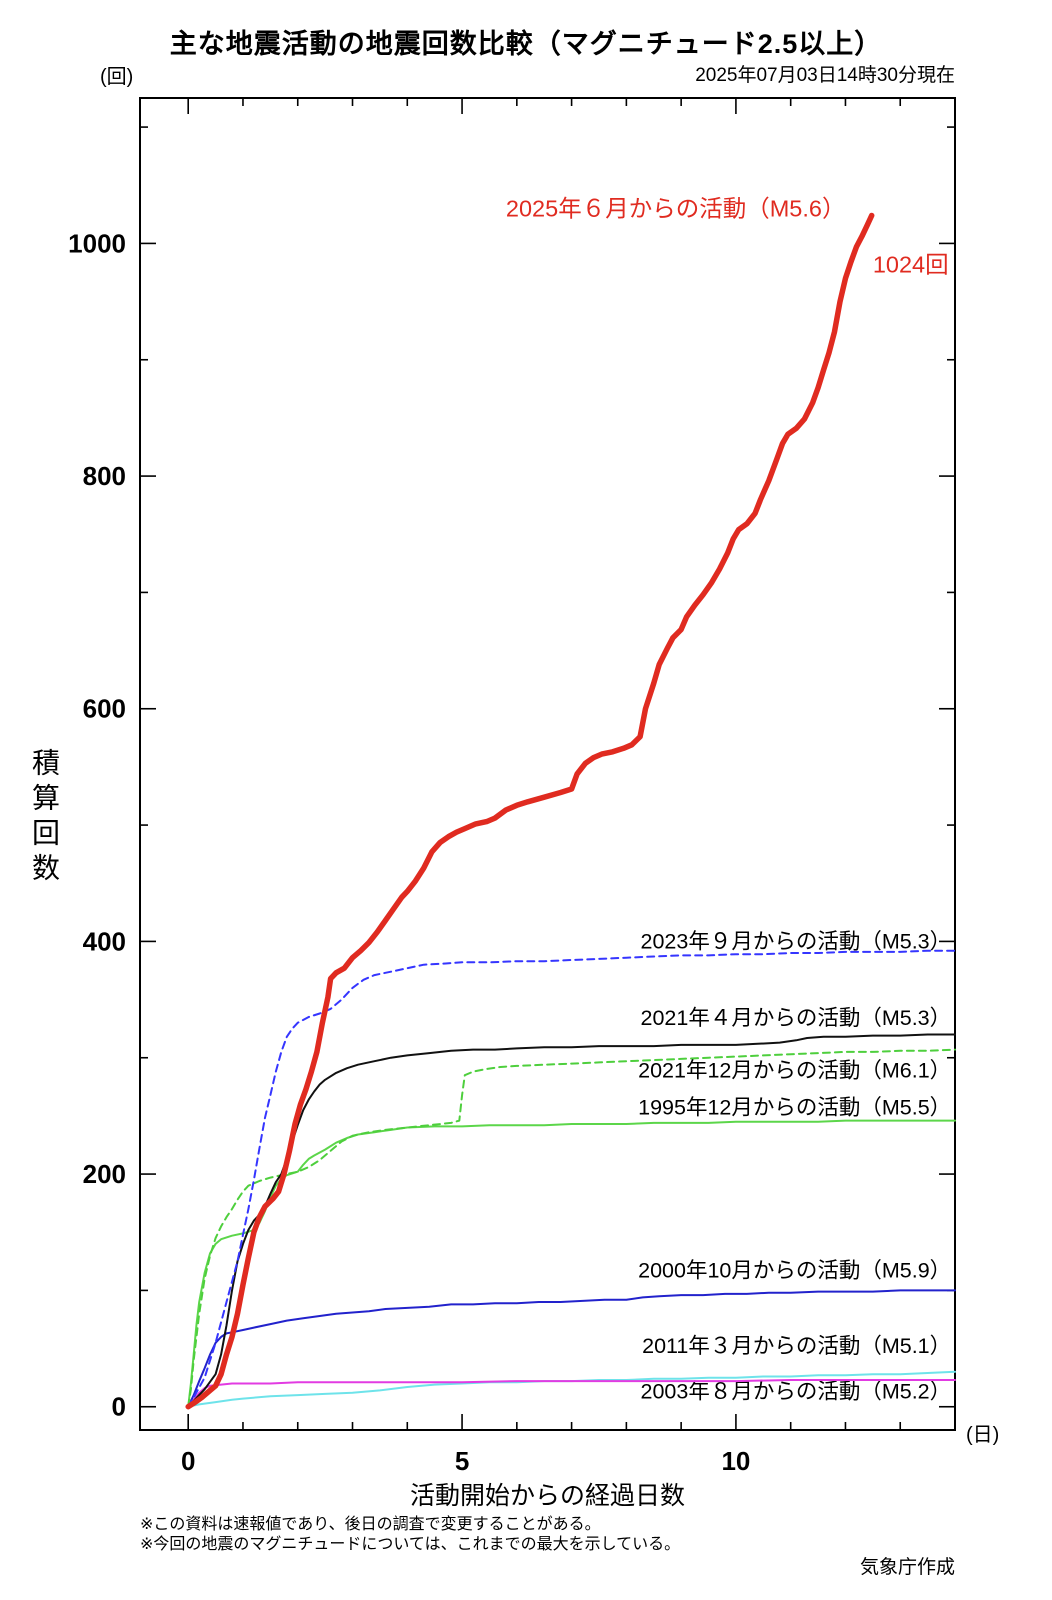  I want to click on footnote-line-2: ※今回の地震のマグニチュードについては、これまでの最大を示している。, so click(410, 1544).